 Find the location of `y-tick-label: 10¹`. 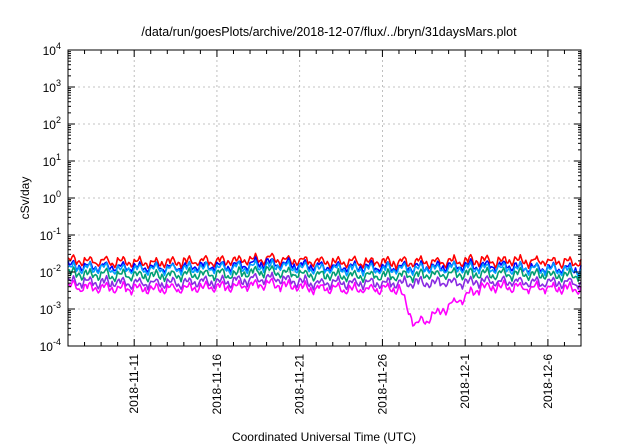

y-tick-label: 10¹ is located at coordinates (52, 160).